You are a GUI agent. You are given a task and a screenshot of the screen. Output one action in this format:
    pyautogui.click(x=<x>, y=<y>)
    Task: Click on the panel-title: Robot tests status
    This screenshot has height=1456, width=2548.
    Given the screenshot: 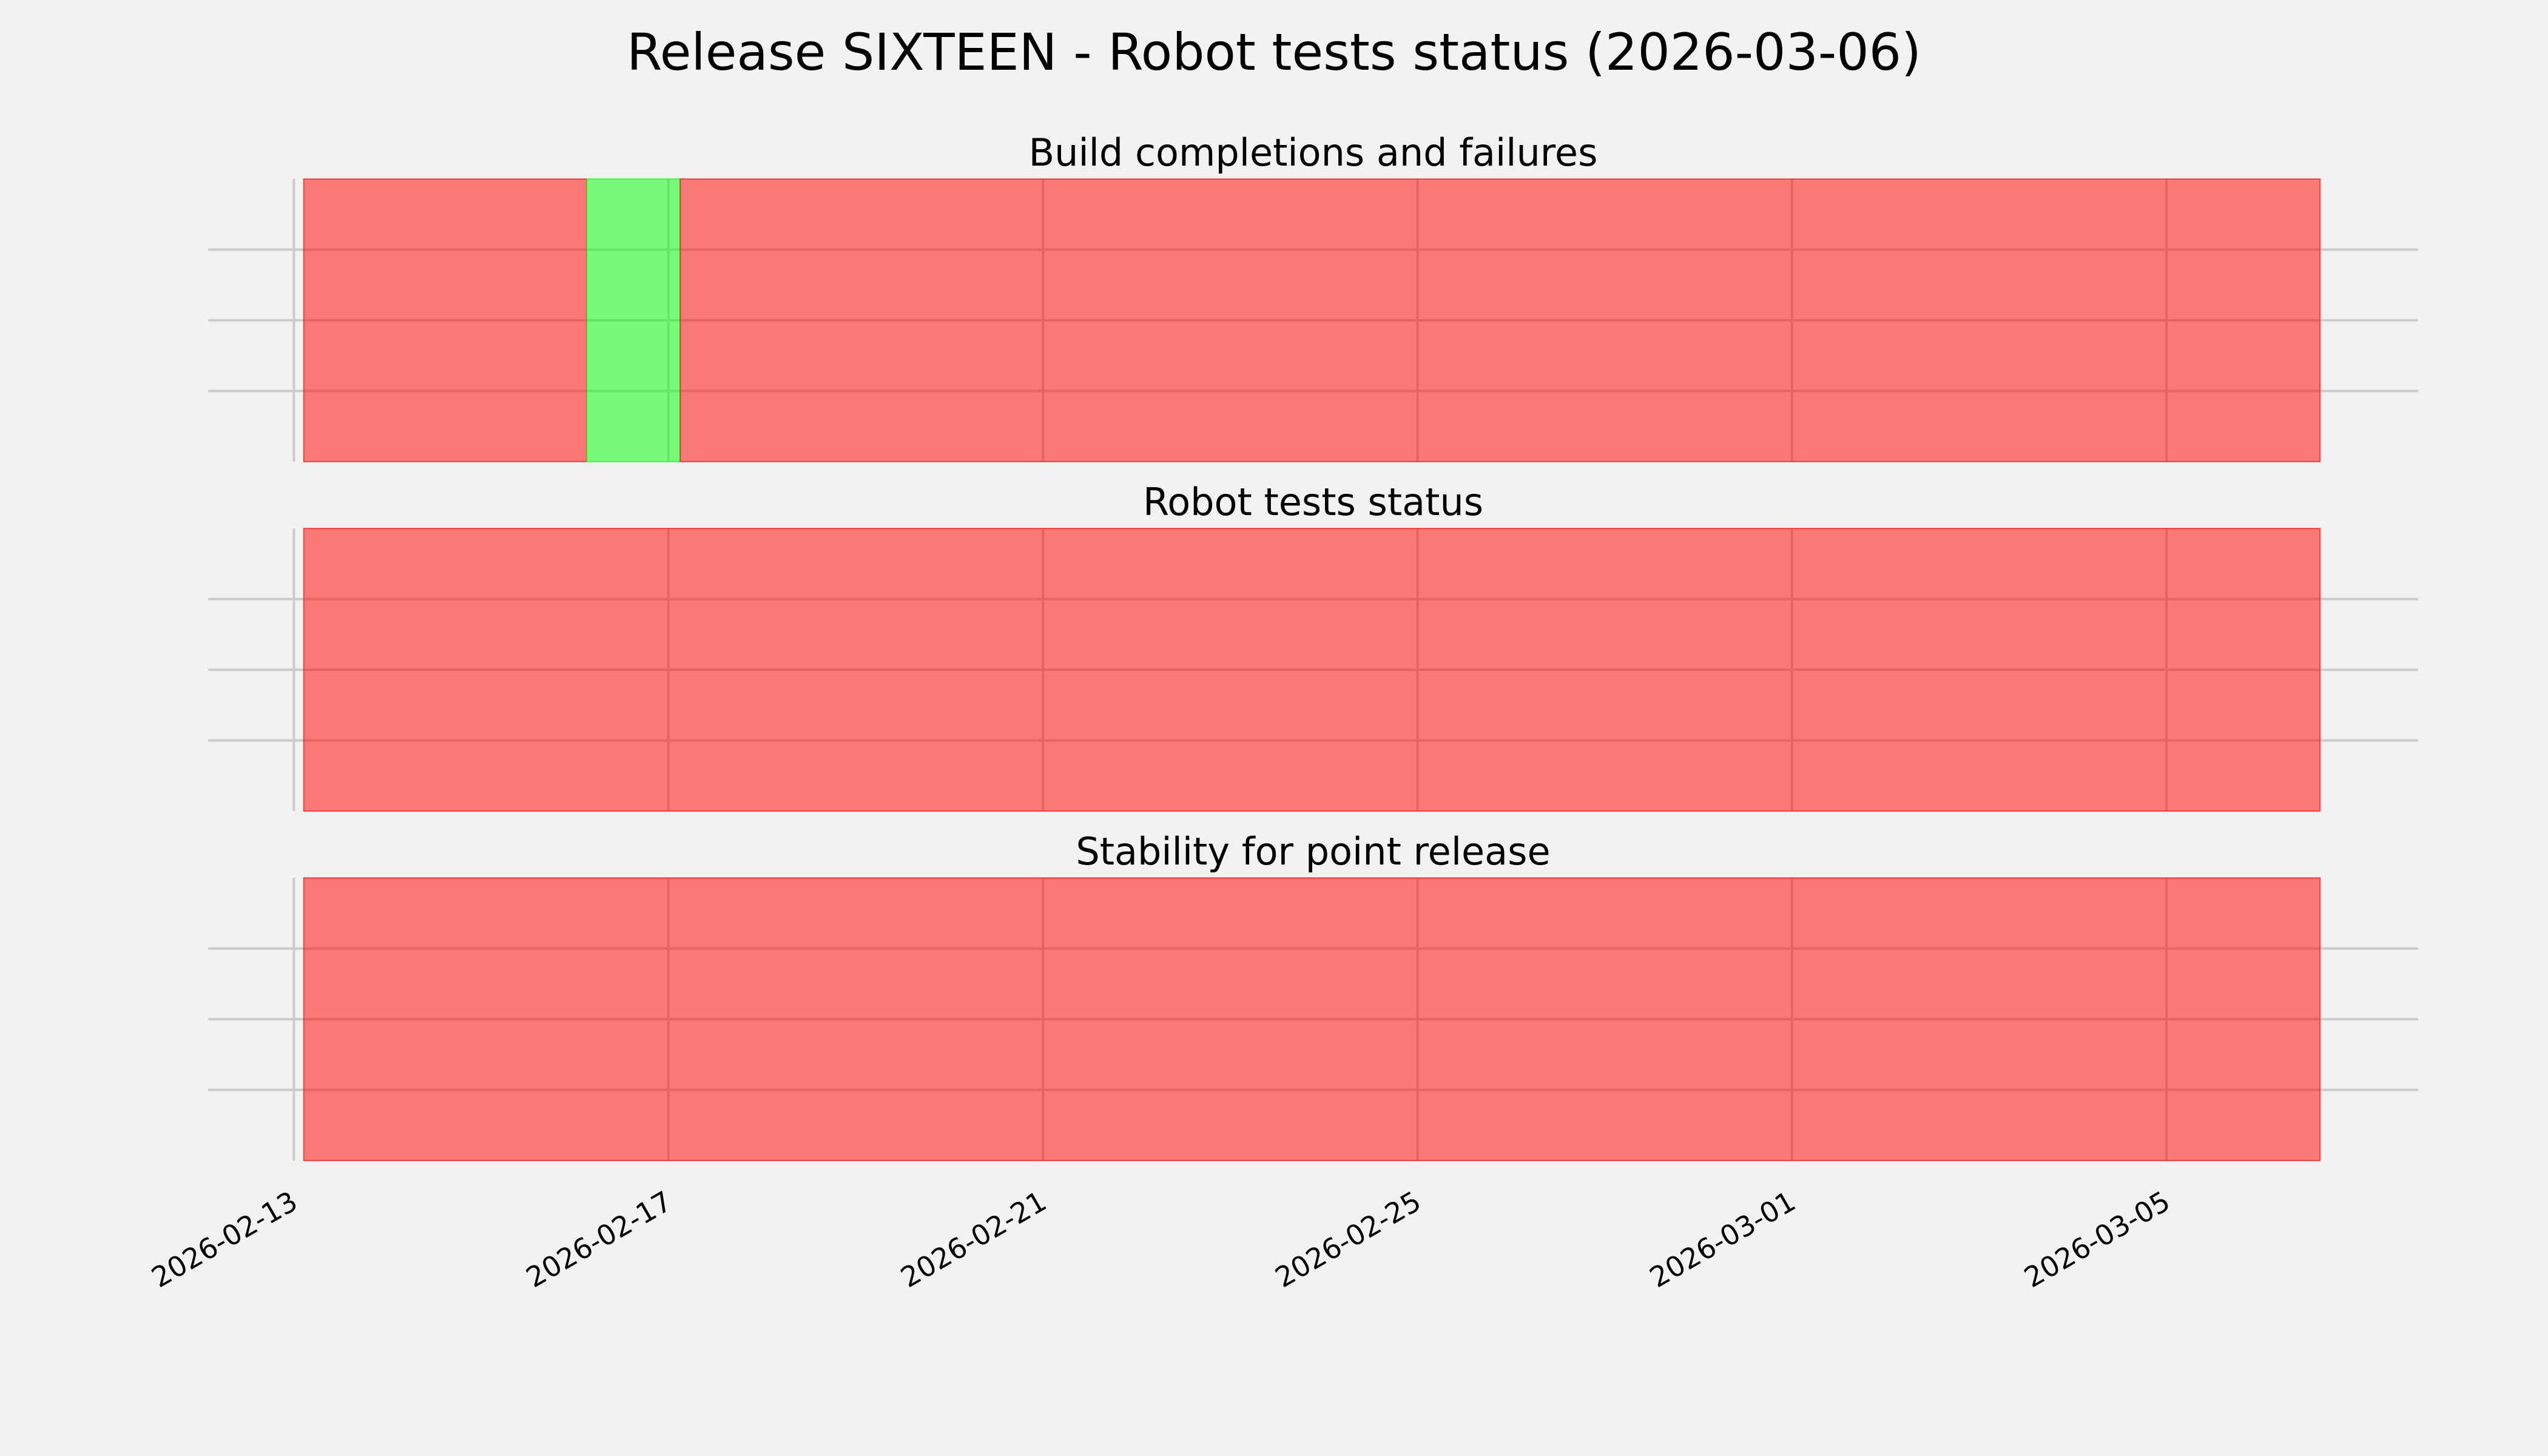 What is the action you would take?
    pyautogui.click(x=1313, y=502)
    